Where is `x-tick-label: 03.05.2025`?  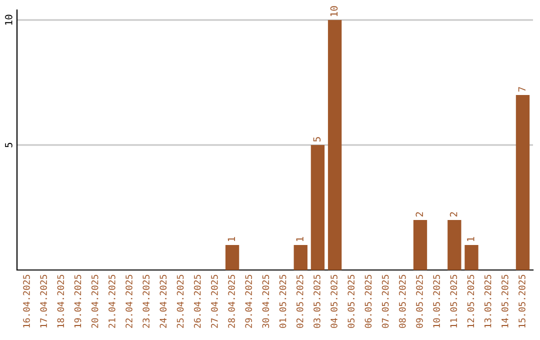
x-tick-label: 03.05.2025 is located at coordinates (317, 301).